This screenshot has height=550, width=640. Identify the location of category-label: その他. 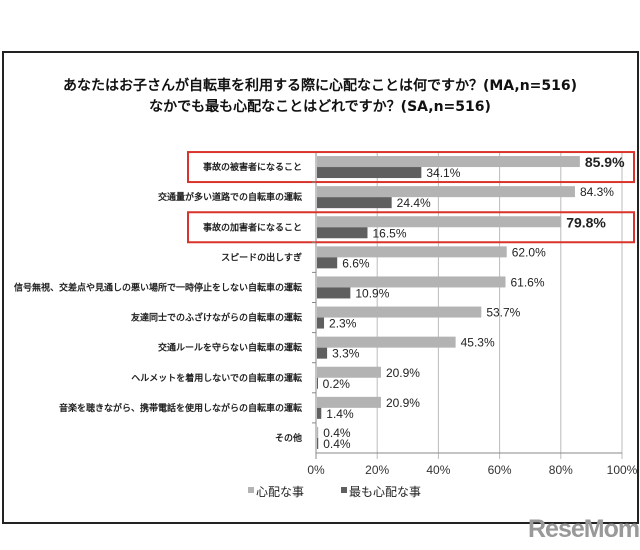
(288, 438).